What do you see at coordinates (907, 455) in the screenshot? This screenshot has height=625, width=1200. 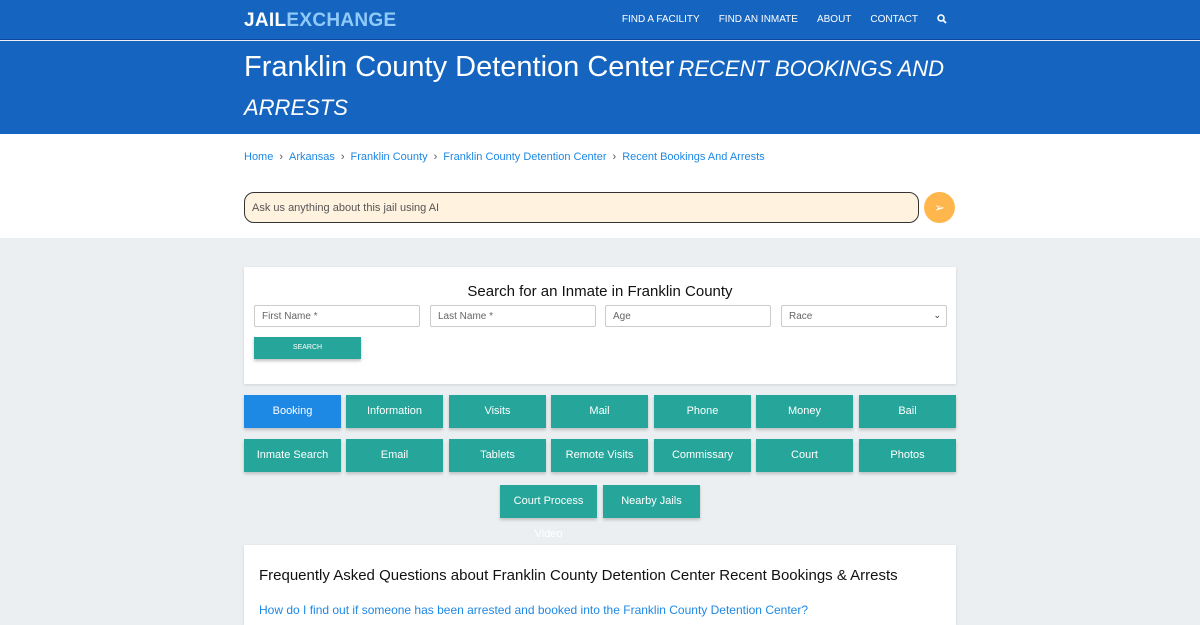 I see `nav-button-photos: Photos` at bounding box center [907, 455].